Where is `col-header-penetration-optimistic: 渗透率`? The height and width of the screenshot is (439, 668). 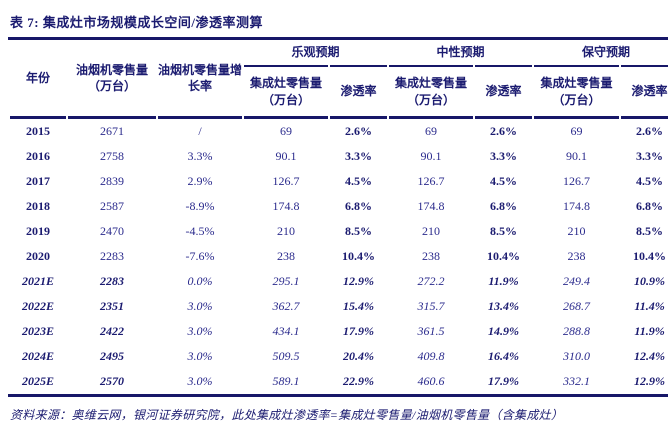 col-header-penetration-optimistic: 渗透率 is located at coordinates (359, 92).